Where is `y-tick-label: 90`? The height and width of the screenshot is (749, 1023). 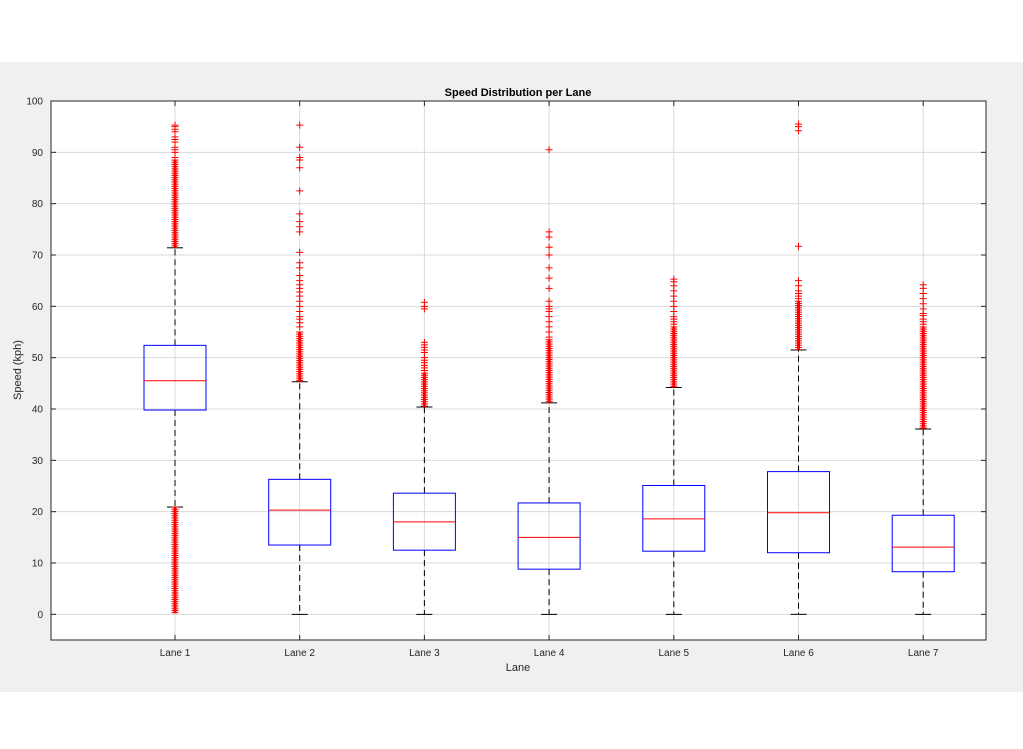
y-tick-label: 90 is located at coordinates (38, 153).